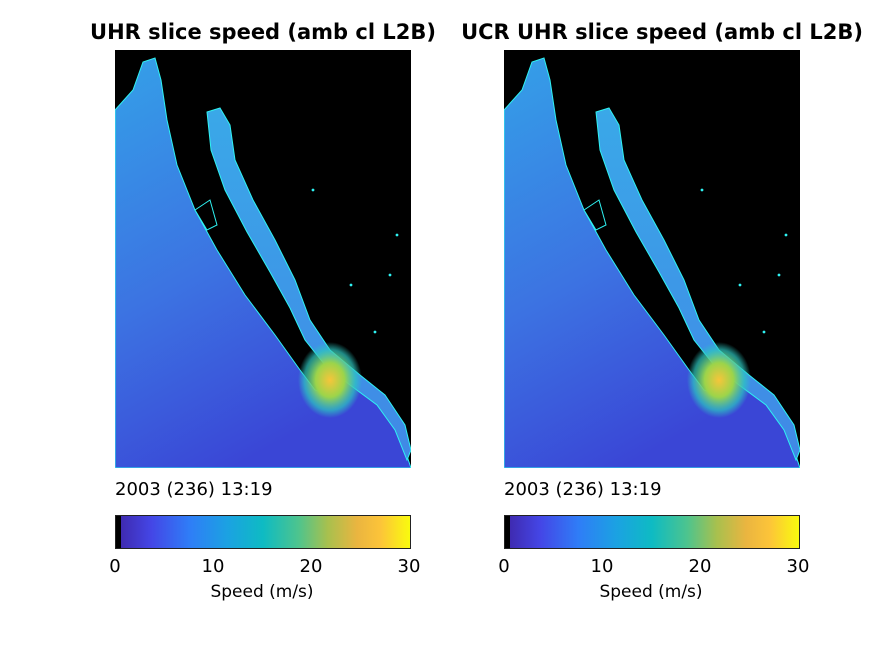 Image resolution: width=884 pixels, height=663 pixels. I want to click on panel-title: UHR slice speed (amb cl L2B), so click(263, 32).